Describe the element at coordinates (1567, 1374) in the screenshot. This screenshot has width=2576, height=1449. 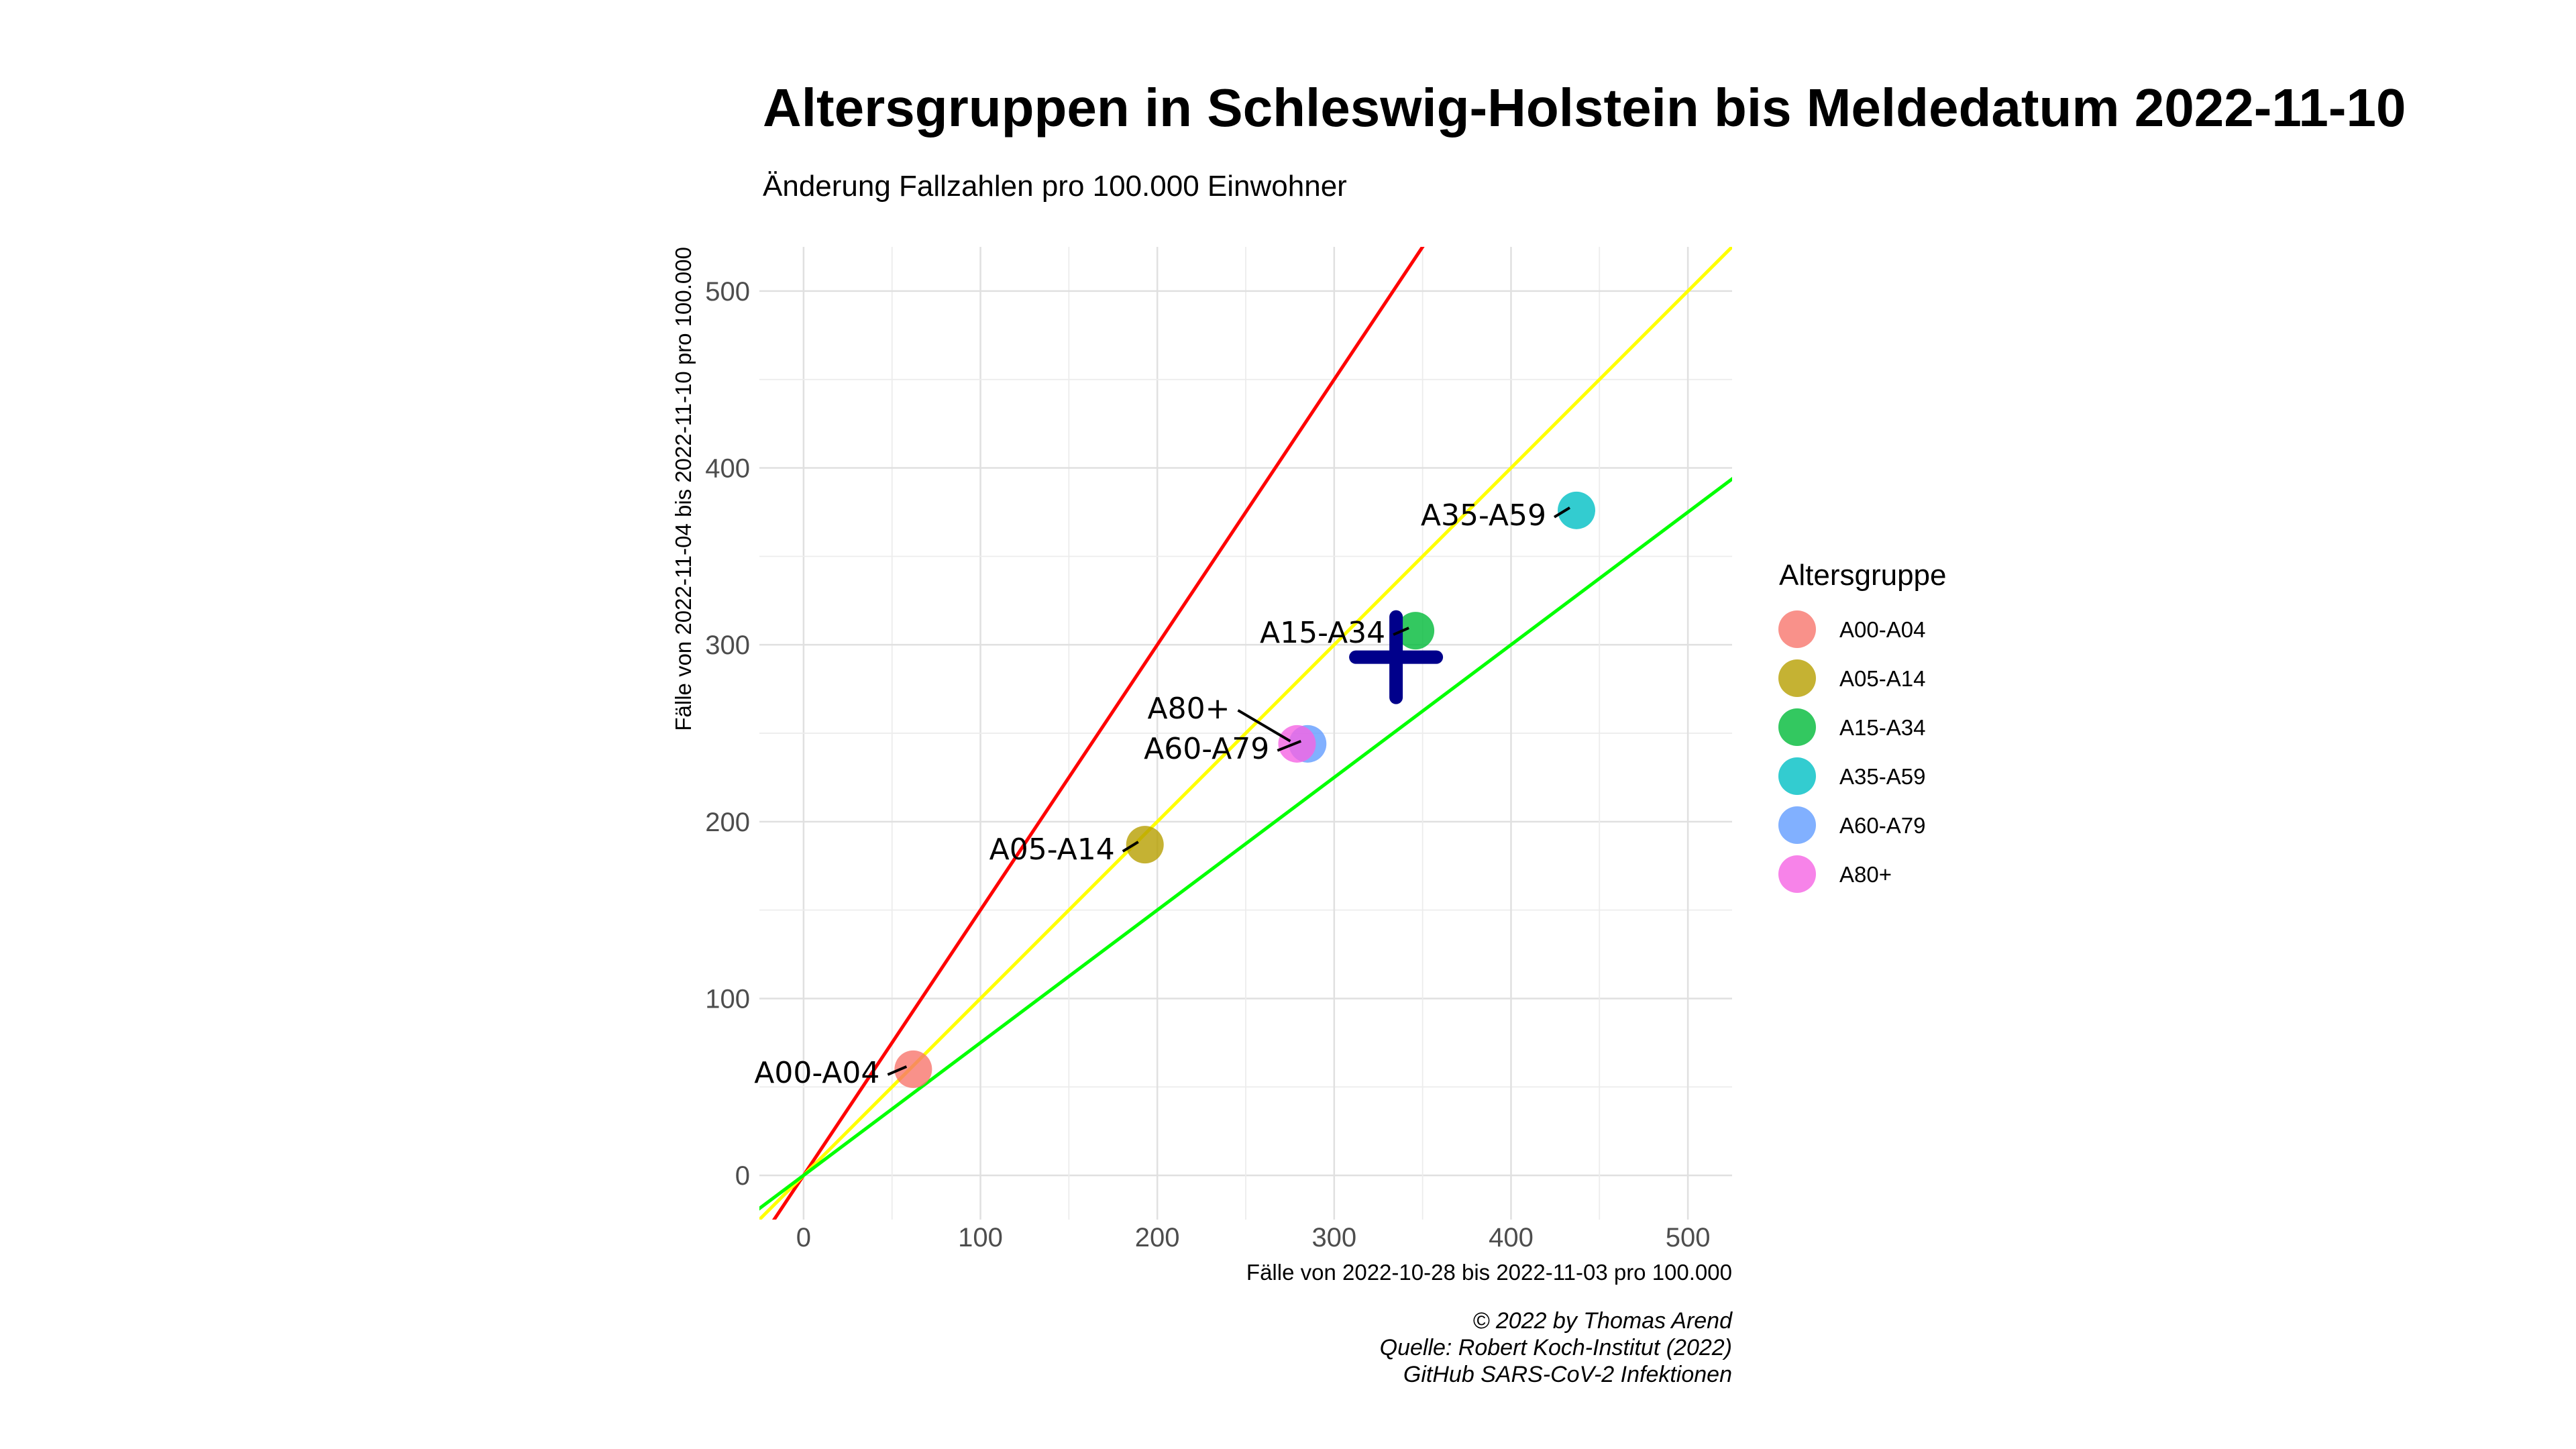
I see `caption-github: GitHub SARS-CoV-2 Infektionen` at that location.